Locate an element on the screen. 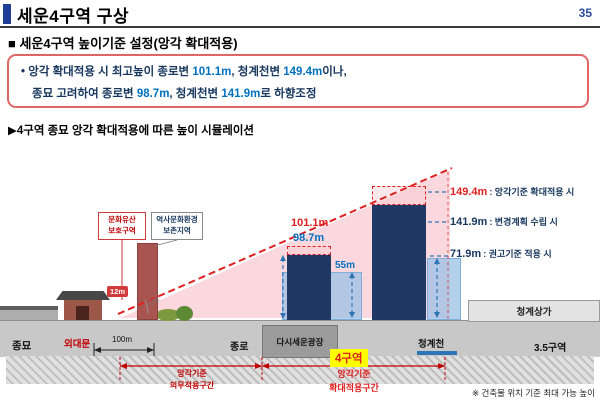 This screenshot has width=600, height=405. gate-height-tag: 12m is located at coordinates (118, 291).